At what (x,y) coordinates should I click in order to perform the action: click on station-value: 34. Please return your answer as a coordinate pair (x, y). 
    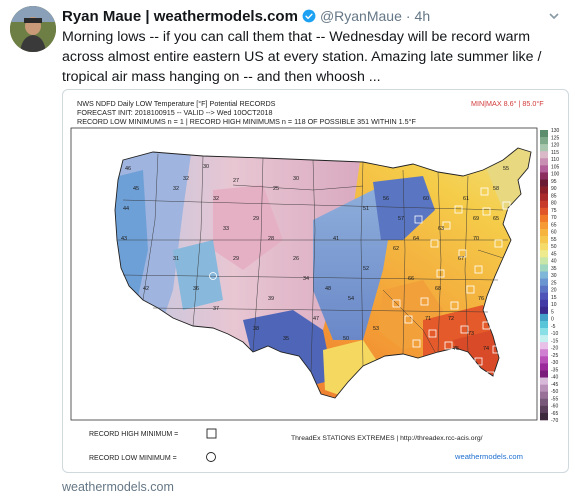
    Looking at the image, I should click on (306, 279).